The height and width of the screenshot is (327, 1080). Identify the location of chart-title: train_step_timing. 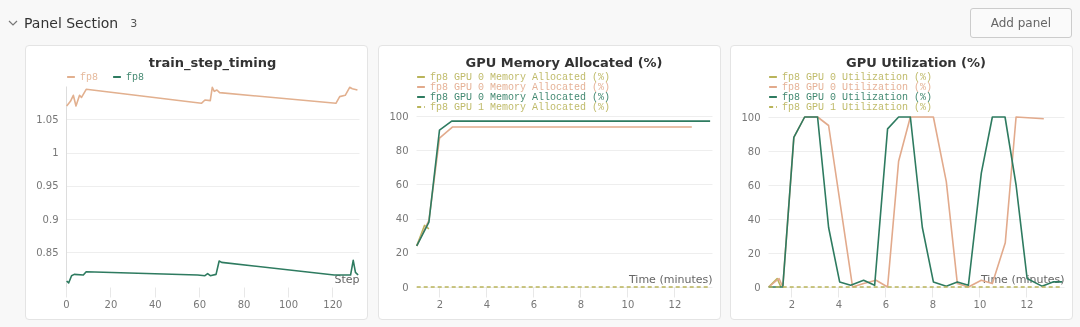
(212, 63).